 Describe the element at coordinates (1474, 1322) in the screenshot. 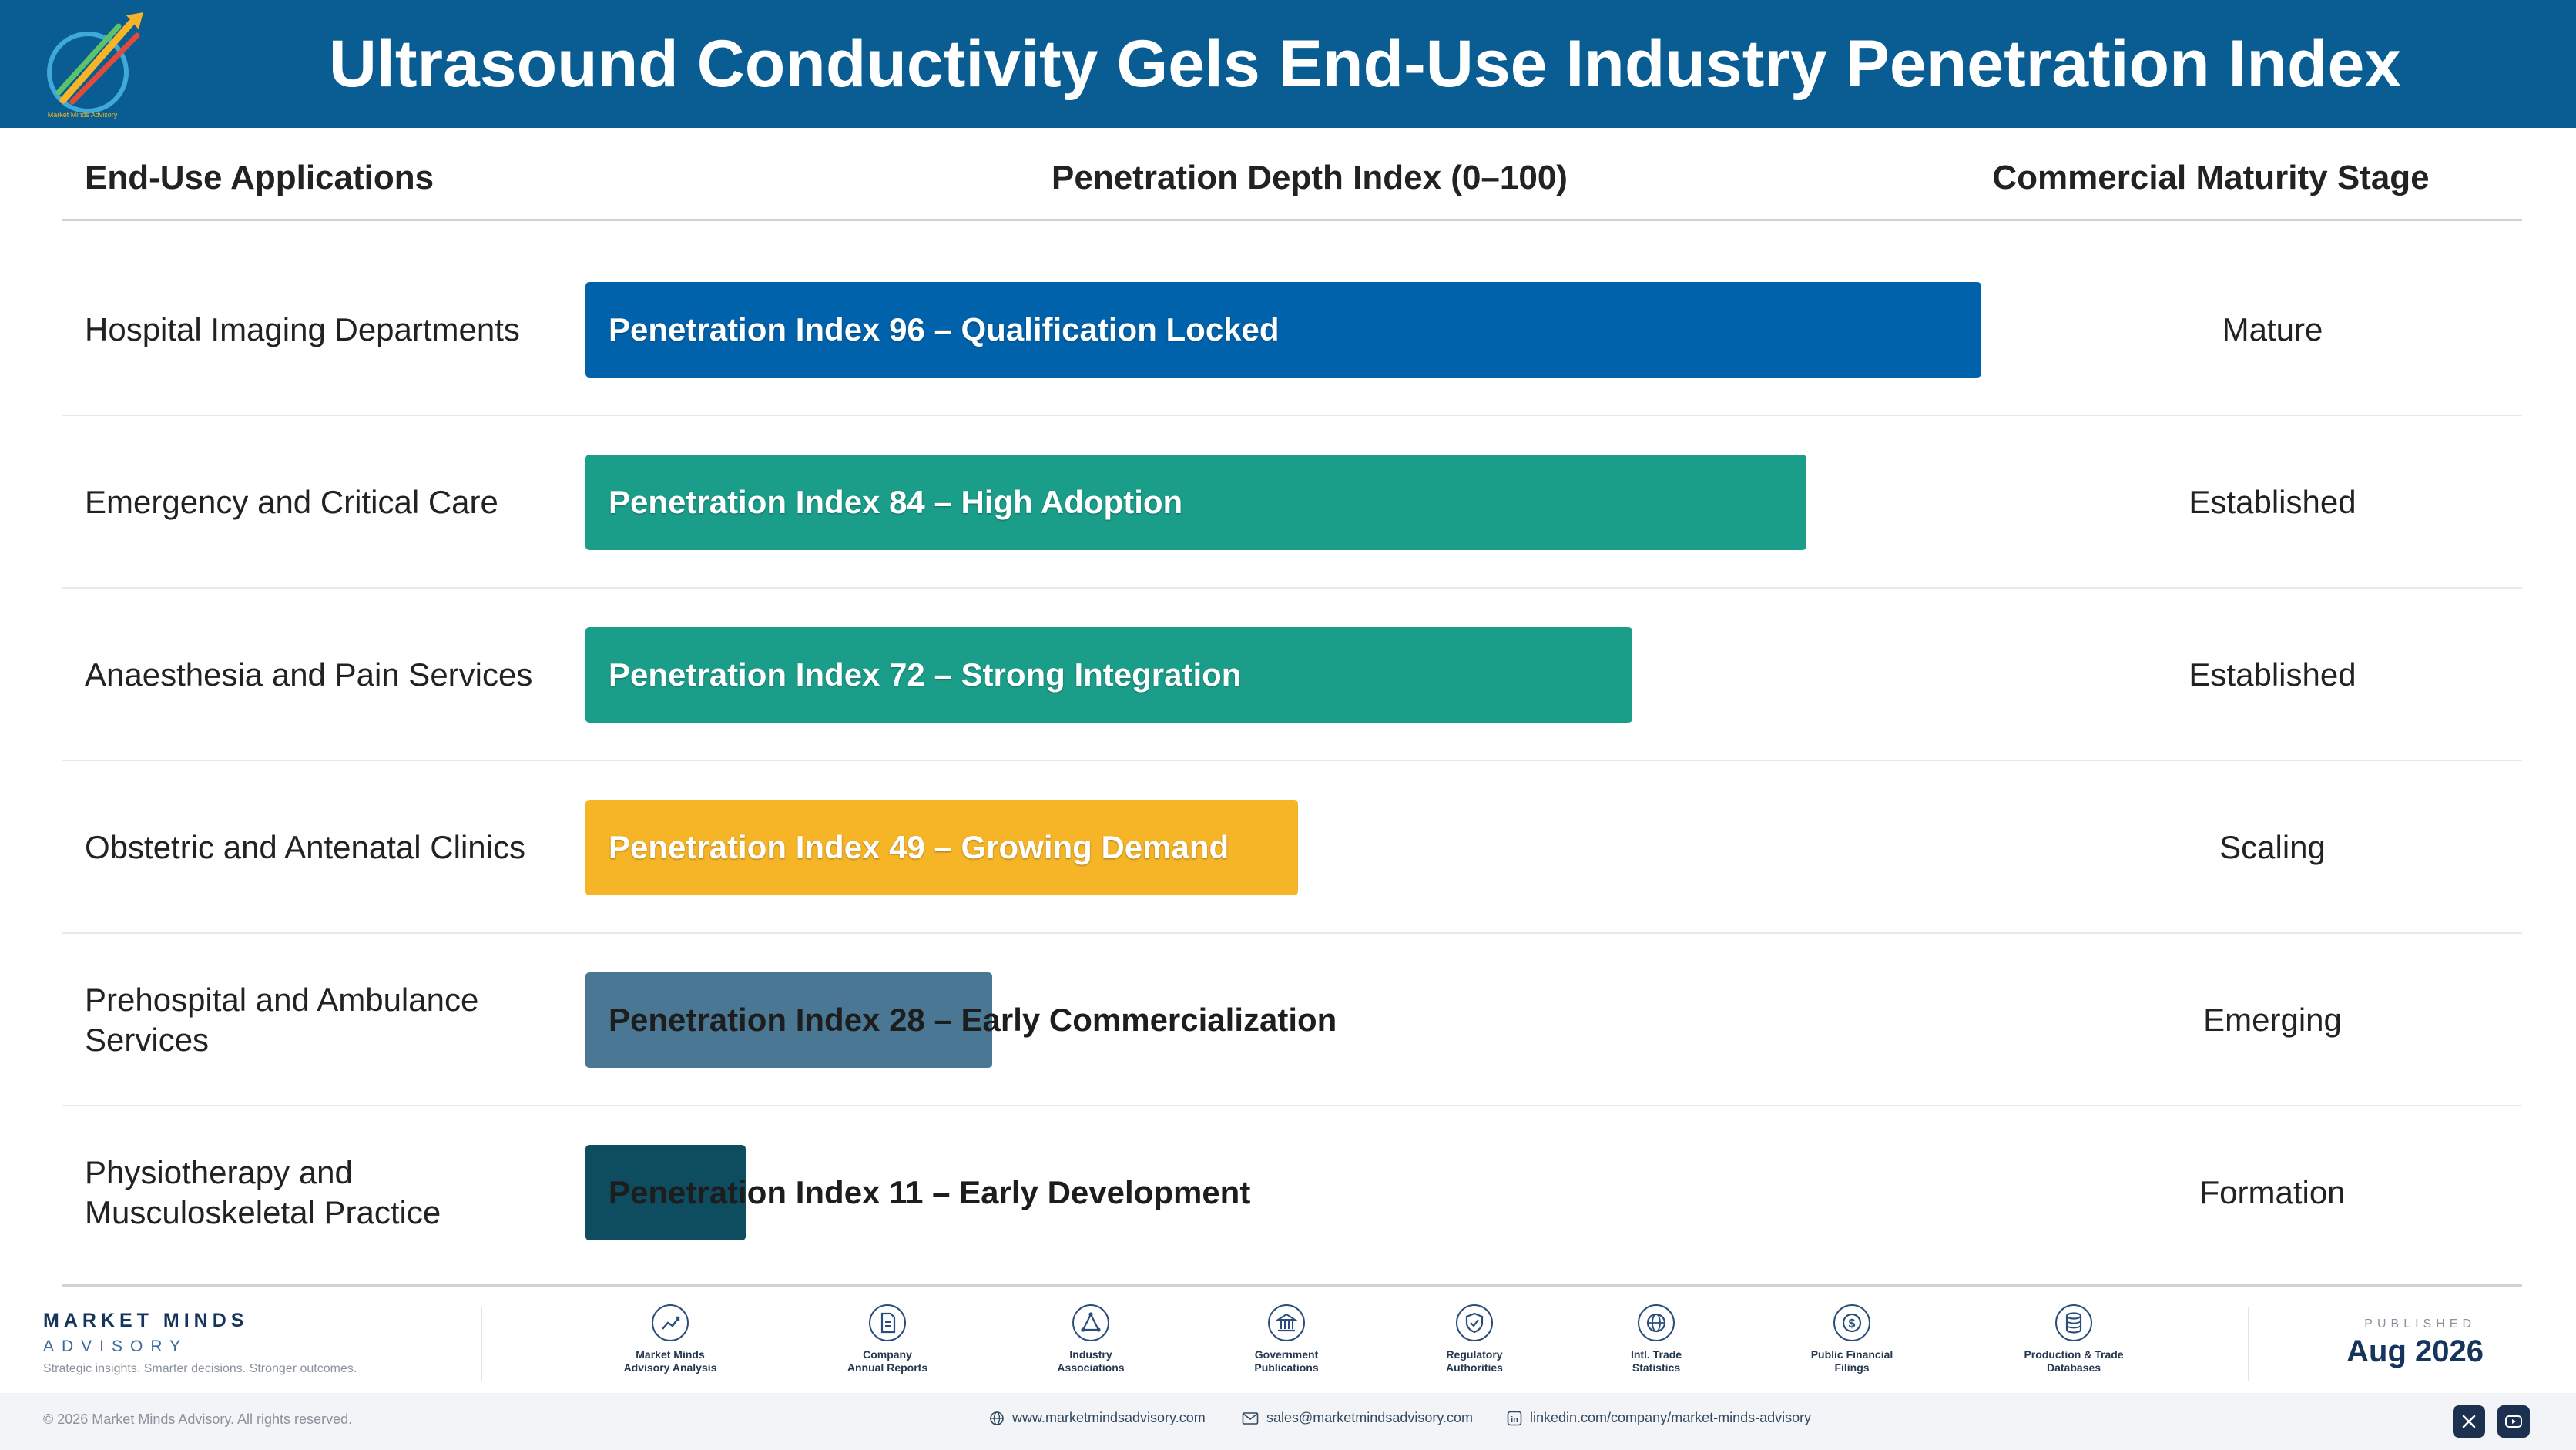

I see `shield-check-icon` at that location.